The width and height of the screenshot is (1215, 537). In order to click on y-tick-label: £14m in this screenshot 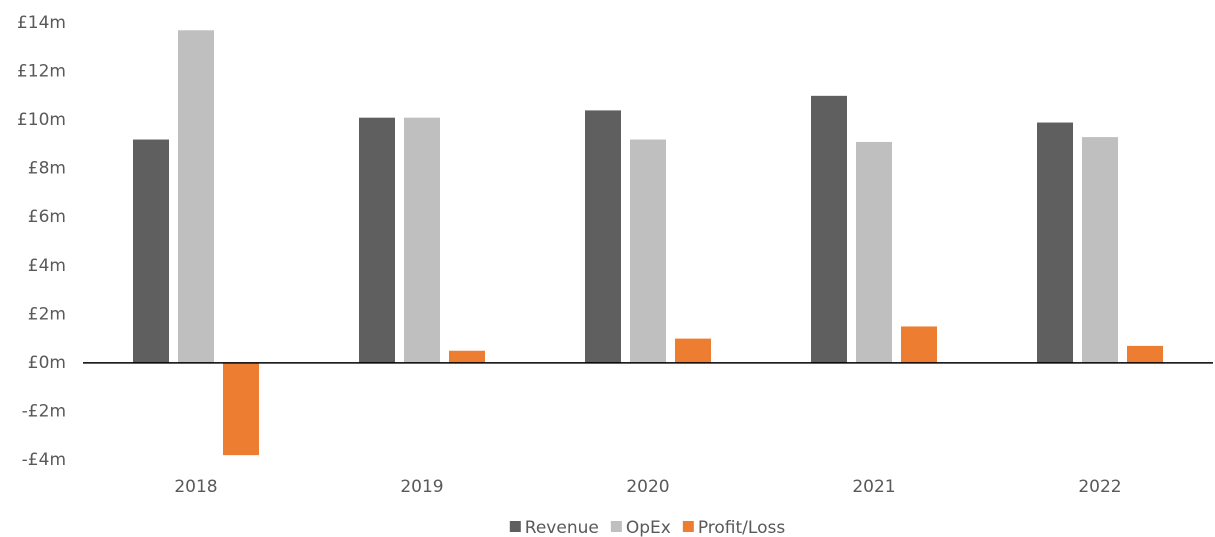, I will do `click(41, 23)`.